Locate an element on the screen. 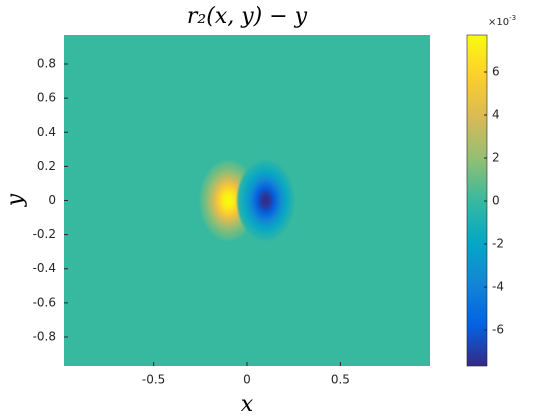 This screenshot has width=560, height=420. colorbar-scale: ×10⁻³ is located at coordinates (502, 21).